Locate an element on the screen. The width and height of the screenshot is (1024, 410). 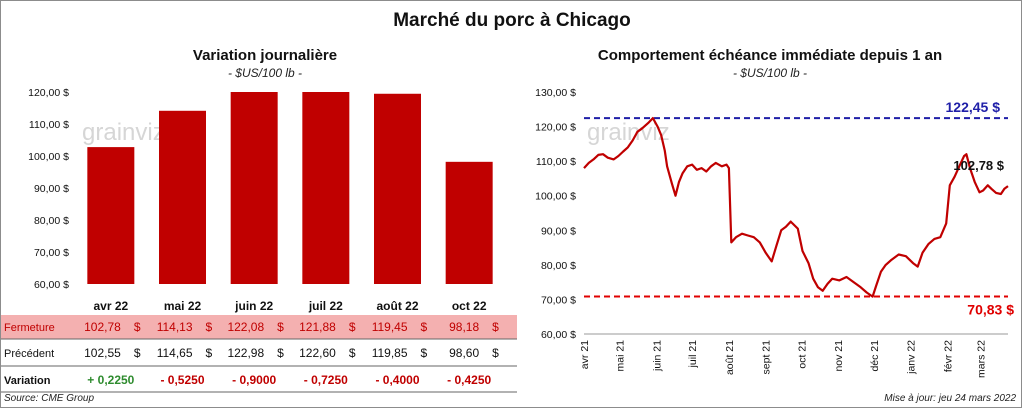
table-cell: - 0,4000 is located at coordinates (397, 380).